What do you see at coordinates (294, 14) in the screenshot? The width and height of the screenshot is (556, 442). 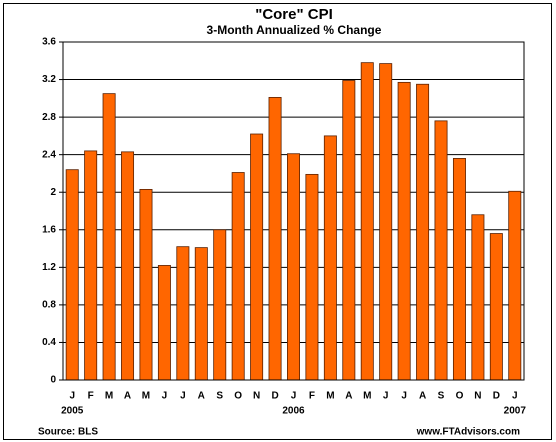 I see `chart-title: "Core" CPI` at bounding box center [294, 14].